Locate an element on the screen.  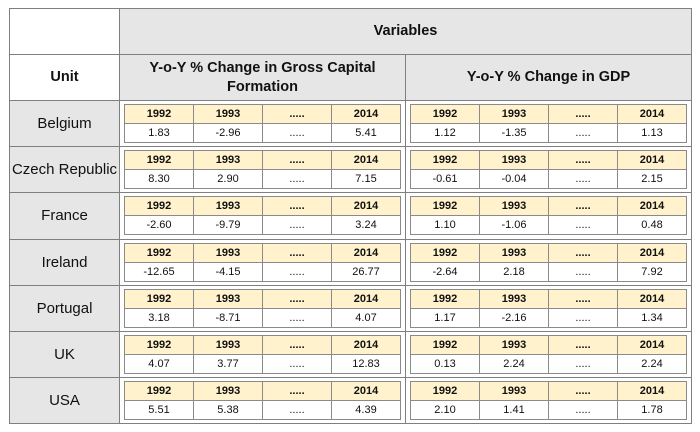
gcf-cell: 1992 1993..... 2014 -12.65 -4.15..... 26.77 is located at coordinates (262, 262).